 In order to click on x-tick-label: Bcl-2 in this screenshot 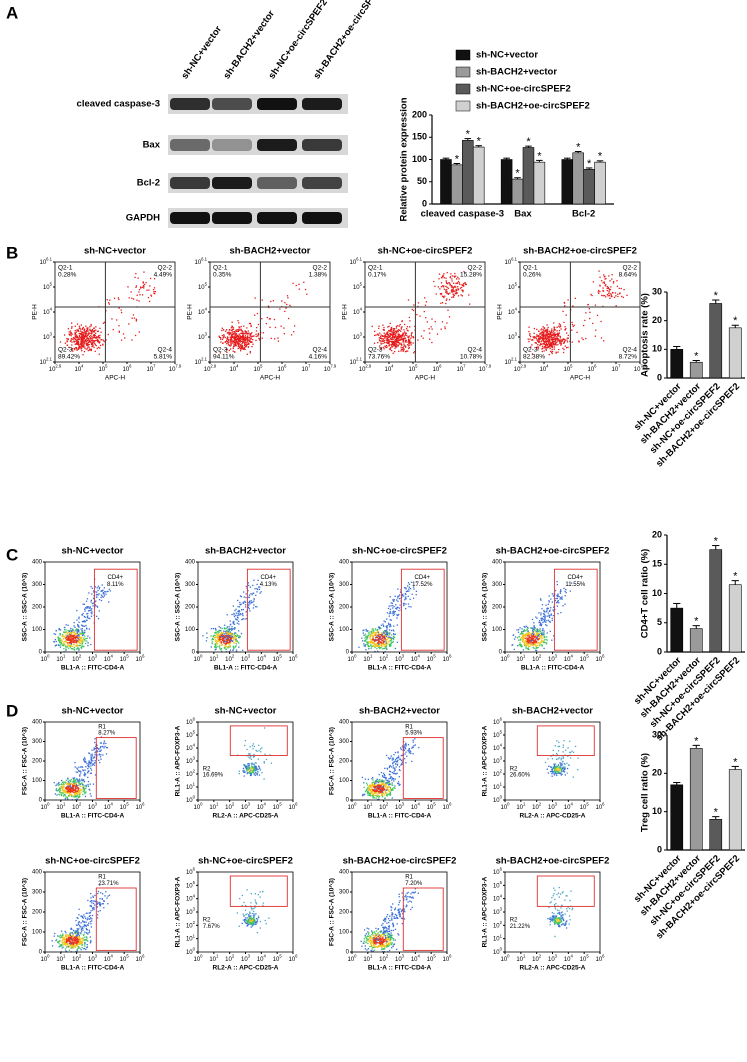, I will do `click(583, 214)`.